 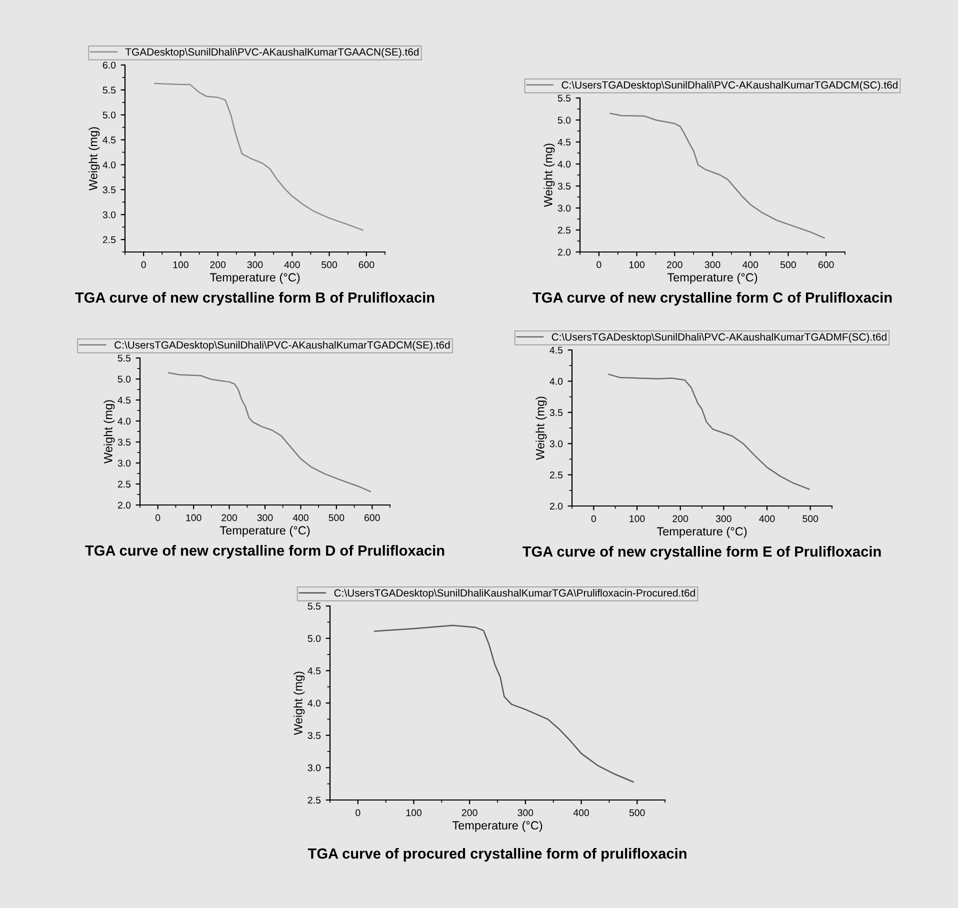 What do you see at coordinates (264, 552) in the screenshot?
I see `text: TGA curve of new crystalline form D of Prulifloxacin` at bounding box center [264, 552].